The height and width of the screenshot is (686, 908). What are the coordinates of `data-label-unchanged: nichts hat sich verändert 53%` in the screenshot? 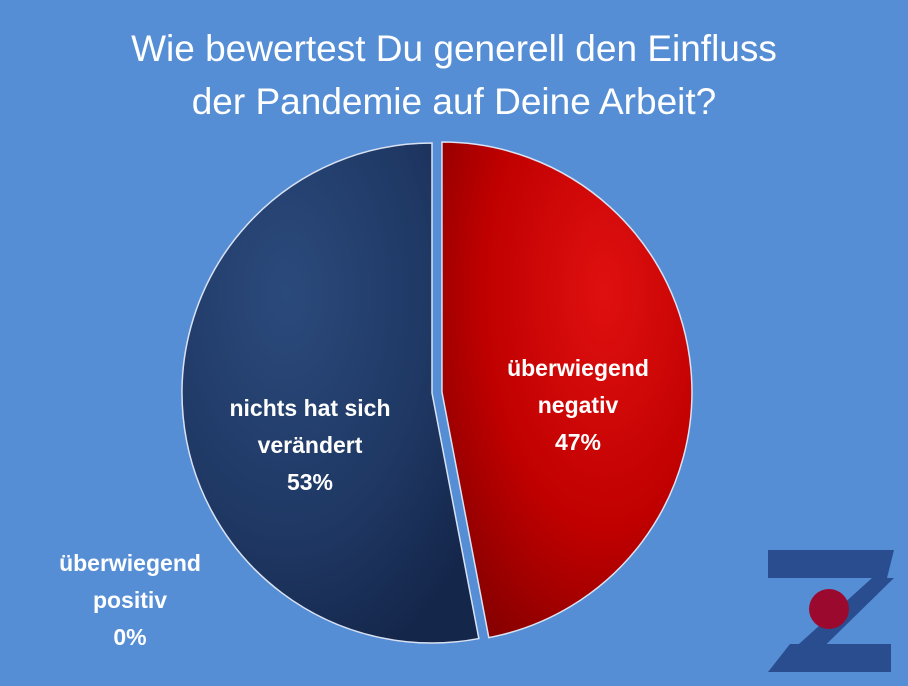 It's located at (310, 445).